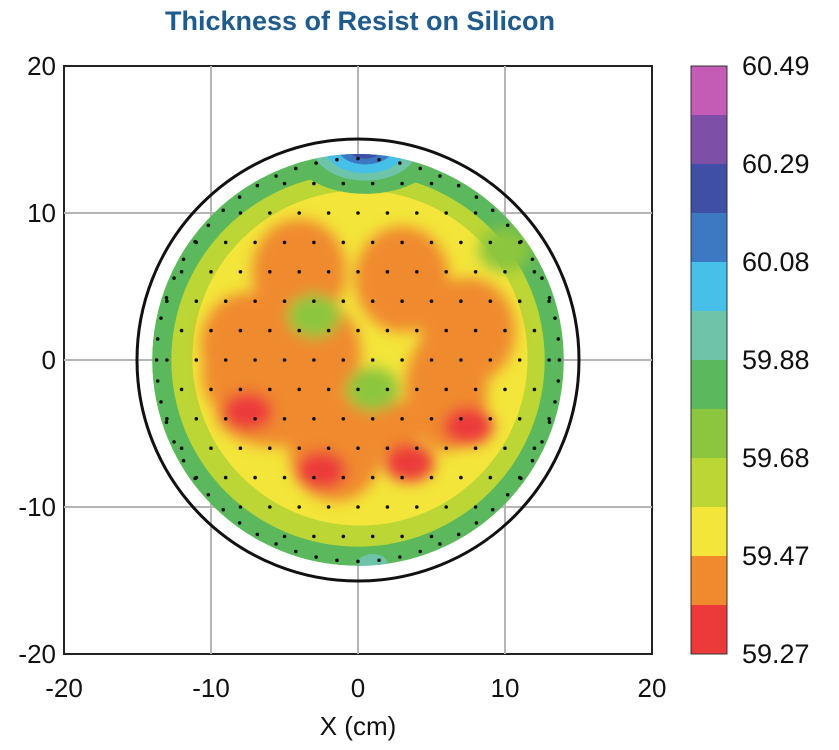 This screenshot has width=839, height=750. What do you see at coordinates (373, 560) in the screenshot?
I see `bottom-cap-band` at bounding box center [373, 560].